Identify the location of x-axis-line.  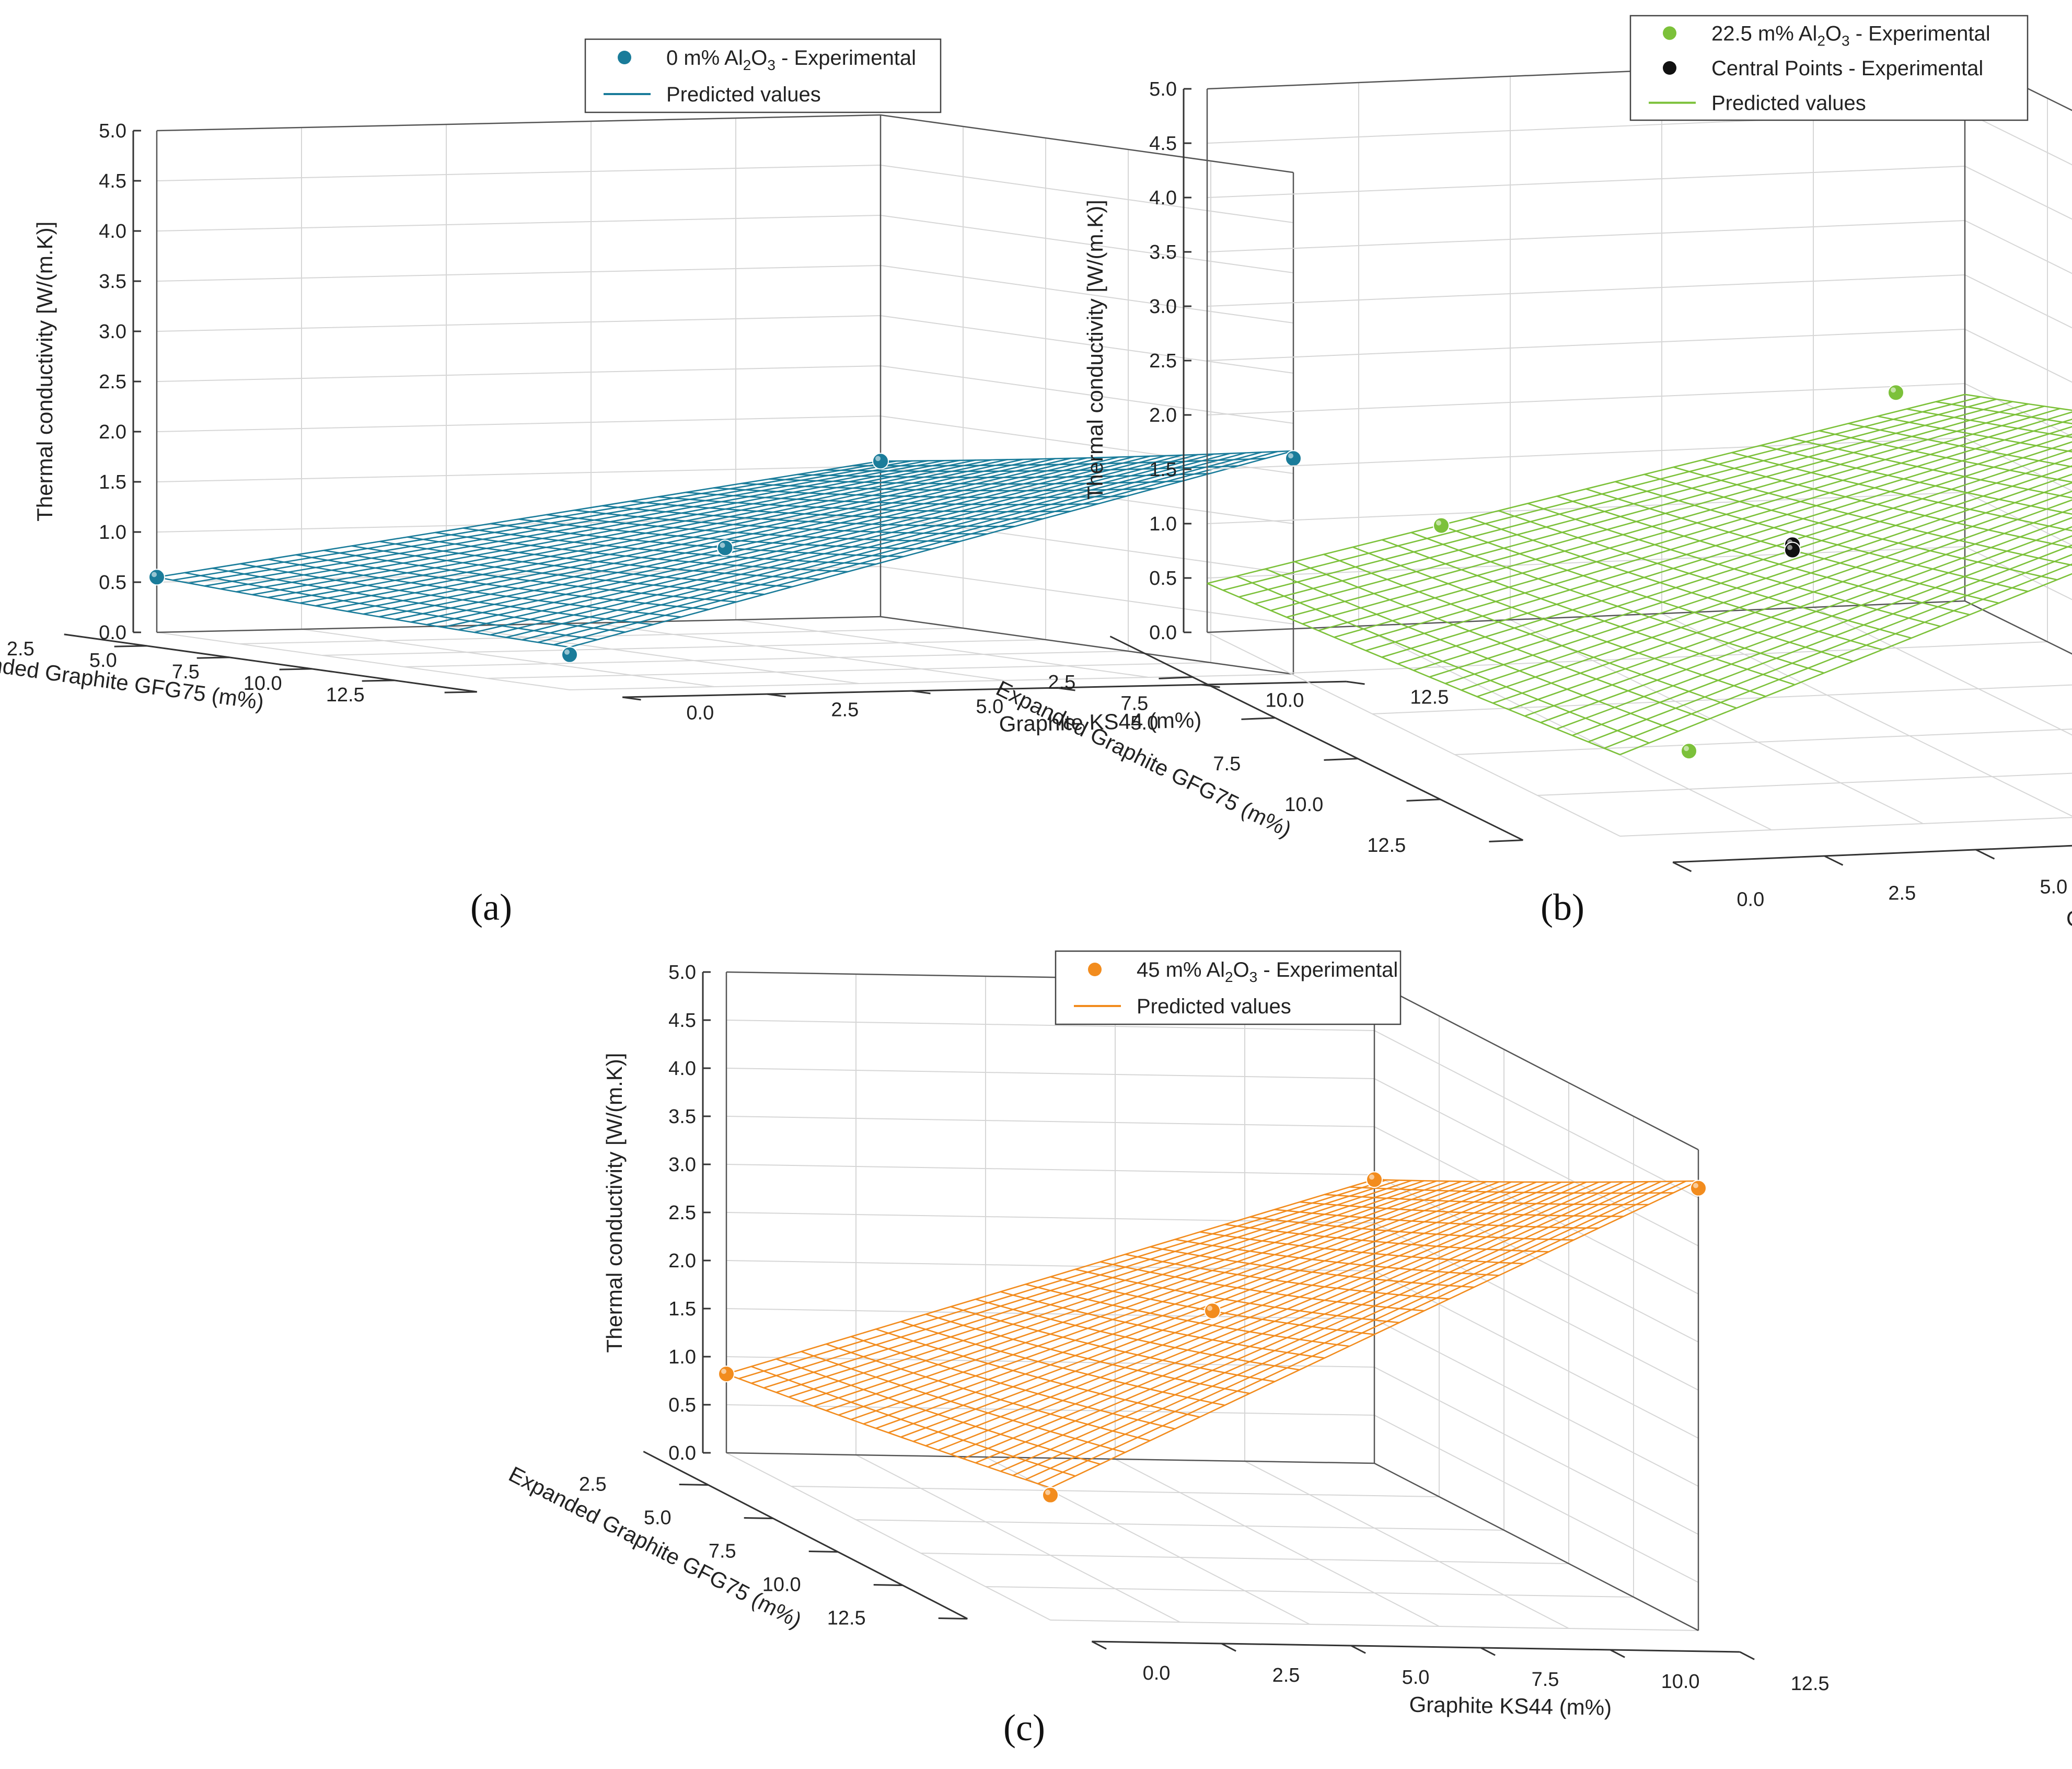
(1316, 738).